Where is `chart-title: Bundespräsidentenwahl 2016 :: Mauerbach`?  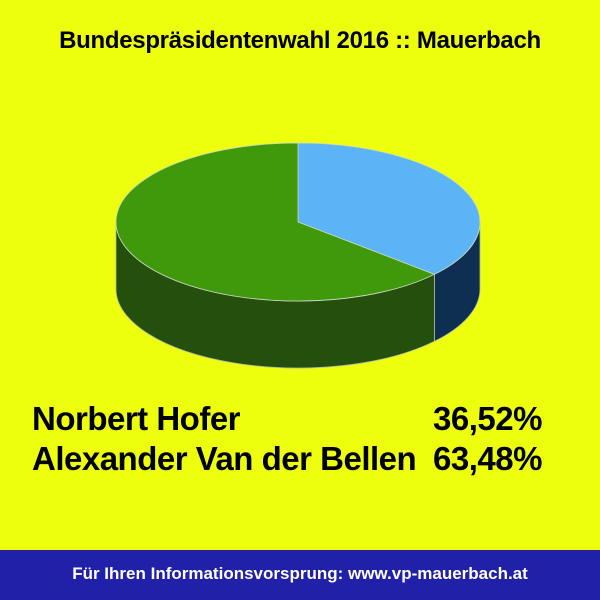
chart-title: Bundespräsidentenwahl 2016 :: Mauerbach is located at coordinates (300, 40).